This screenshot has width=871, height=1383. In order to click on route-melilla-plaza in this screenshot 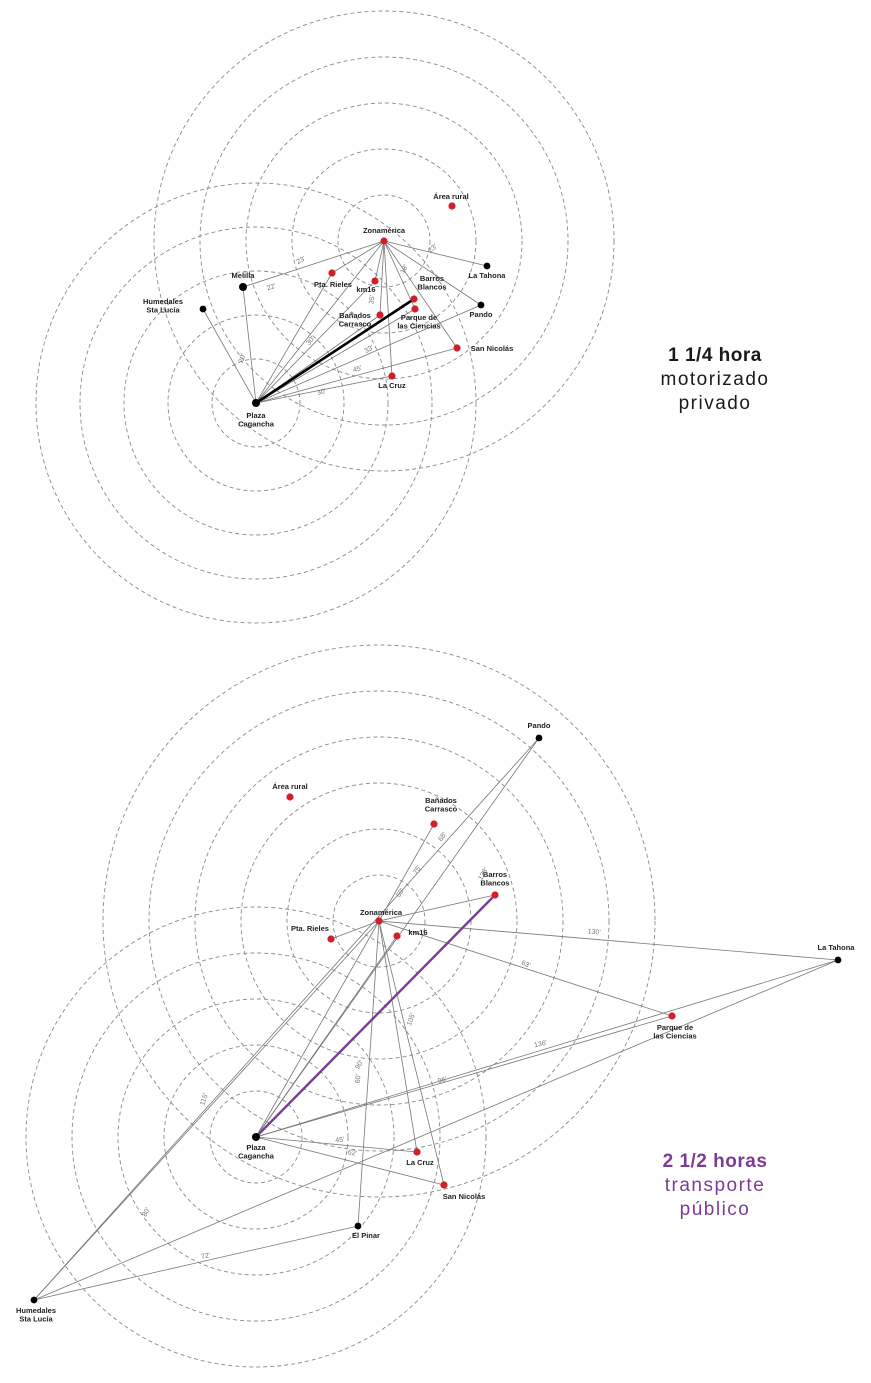, I will do `click(249, 345)`.